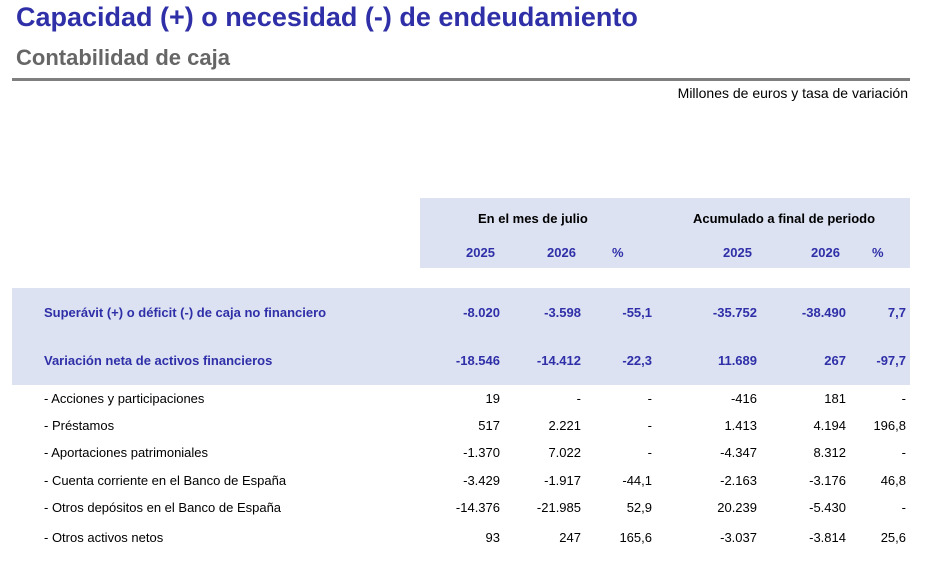  I want to click on header-band, so click(665, 233).